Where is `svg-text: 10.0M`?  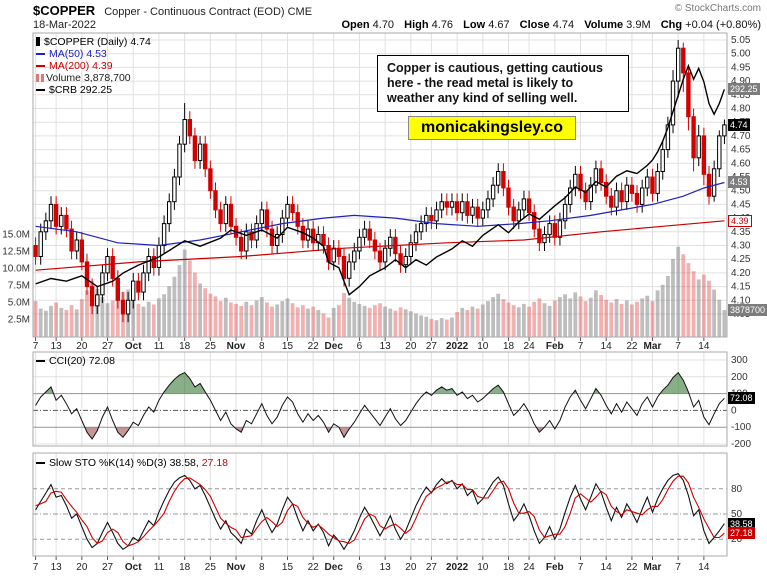 svg-text: 10.0M is located at coordinates (16, 269).